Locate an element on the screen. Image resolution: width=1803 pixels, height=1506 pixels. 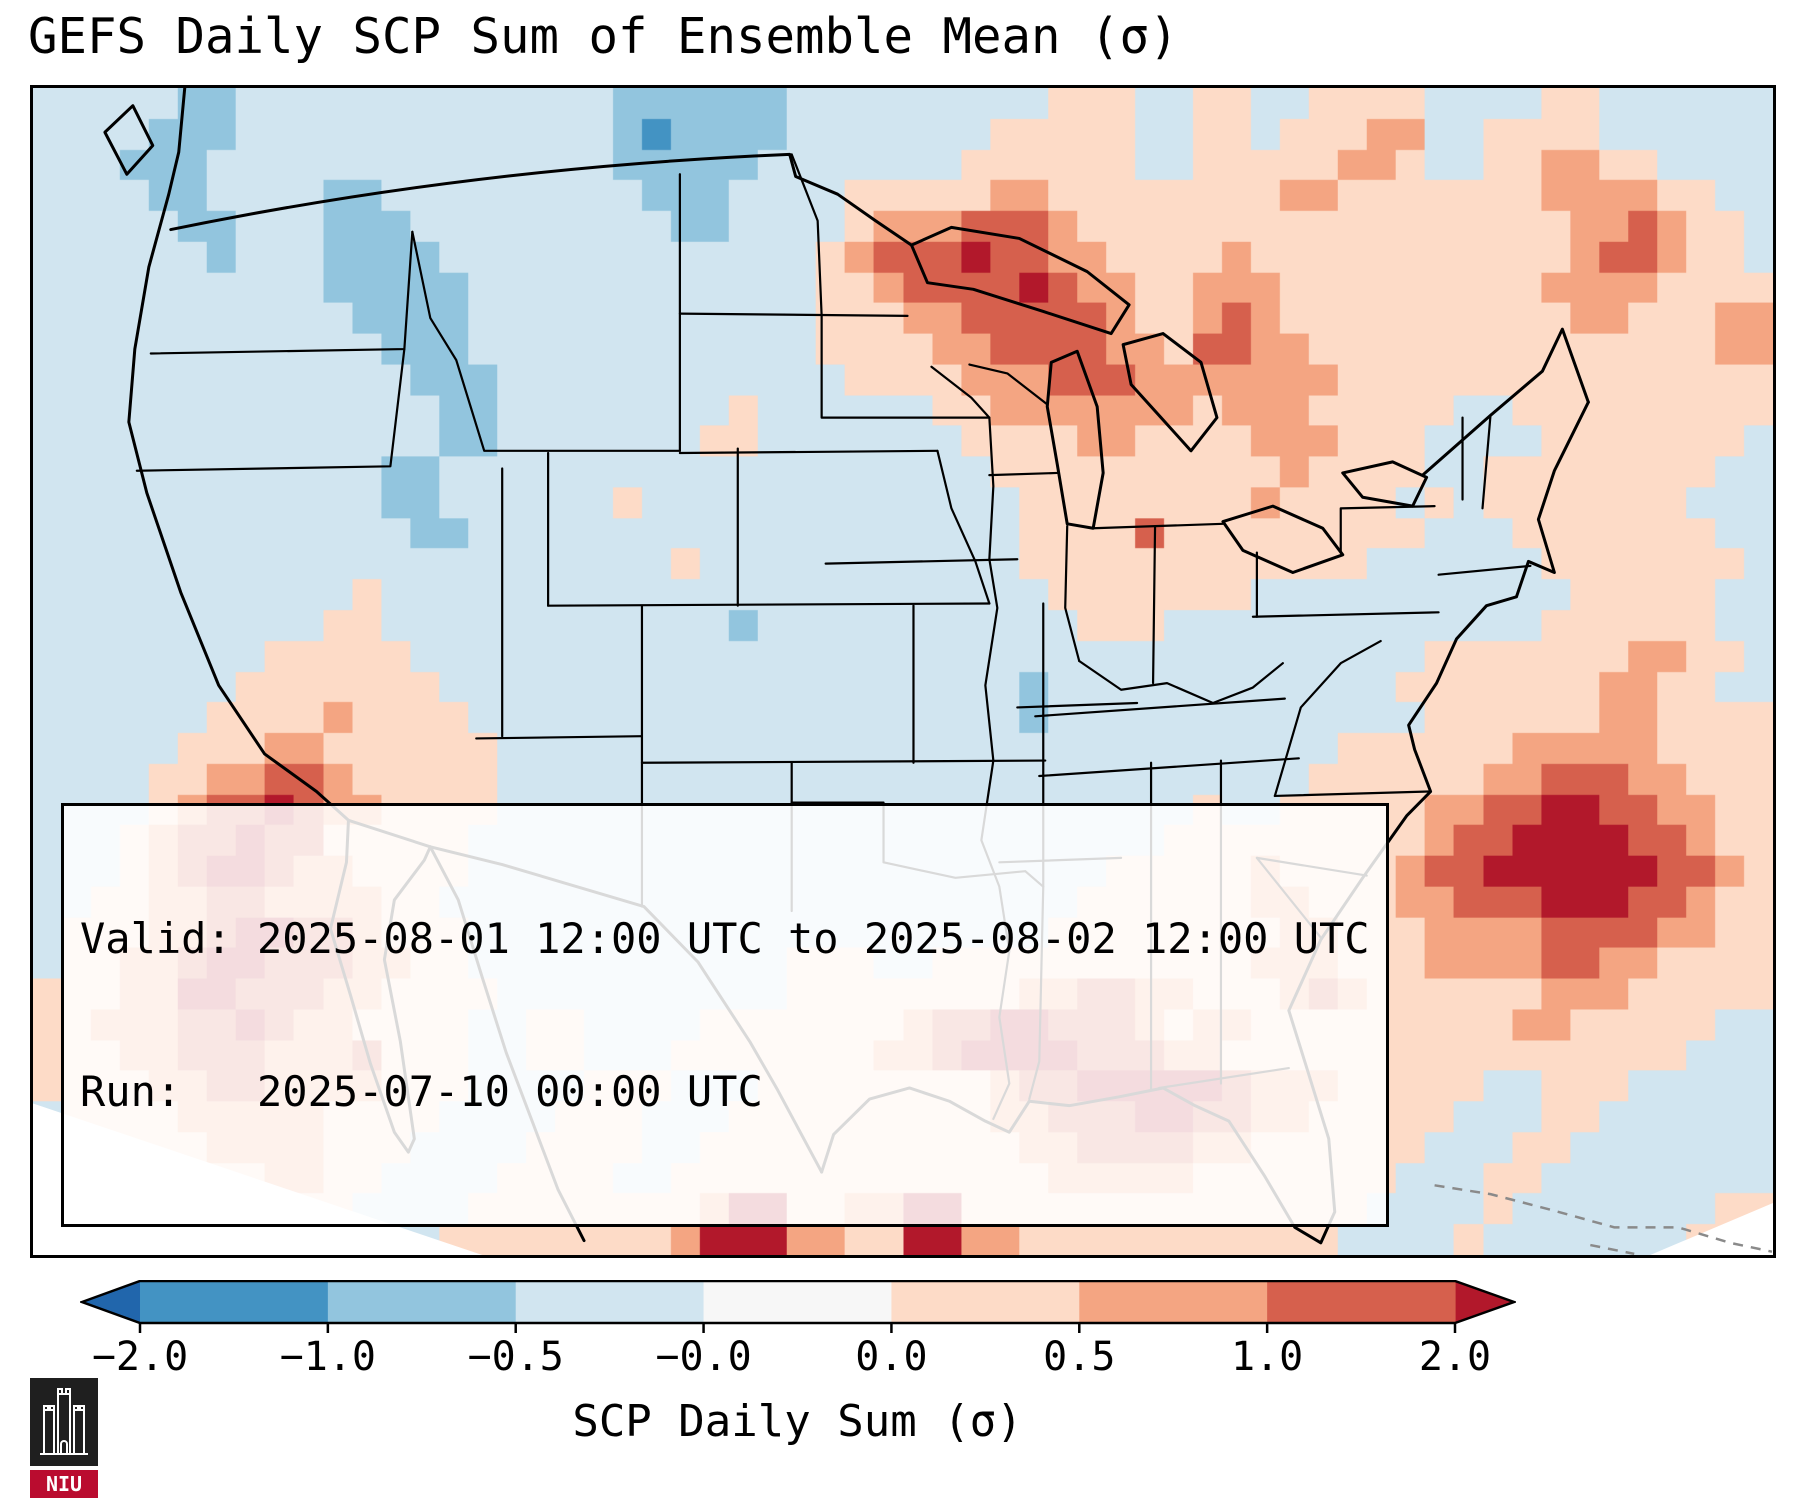
run-time-text: Run: 2025-07-10 00:00 UTC is located at coordinates (421, 1091).